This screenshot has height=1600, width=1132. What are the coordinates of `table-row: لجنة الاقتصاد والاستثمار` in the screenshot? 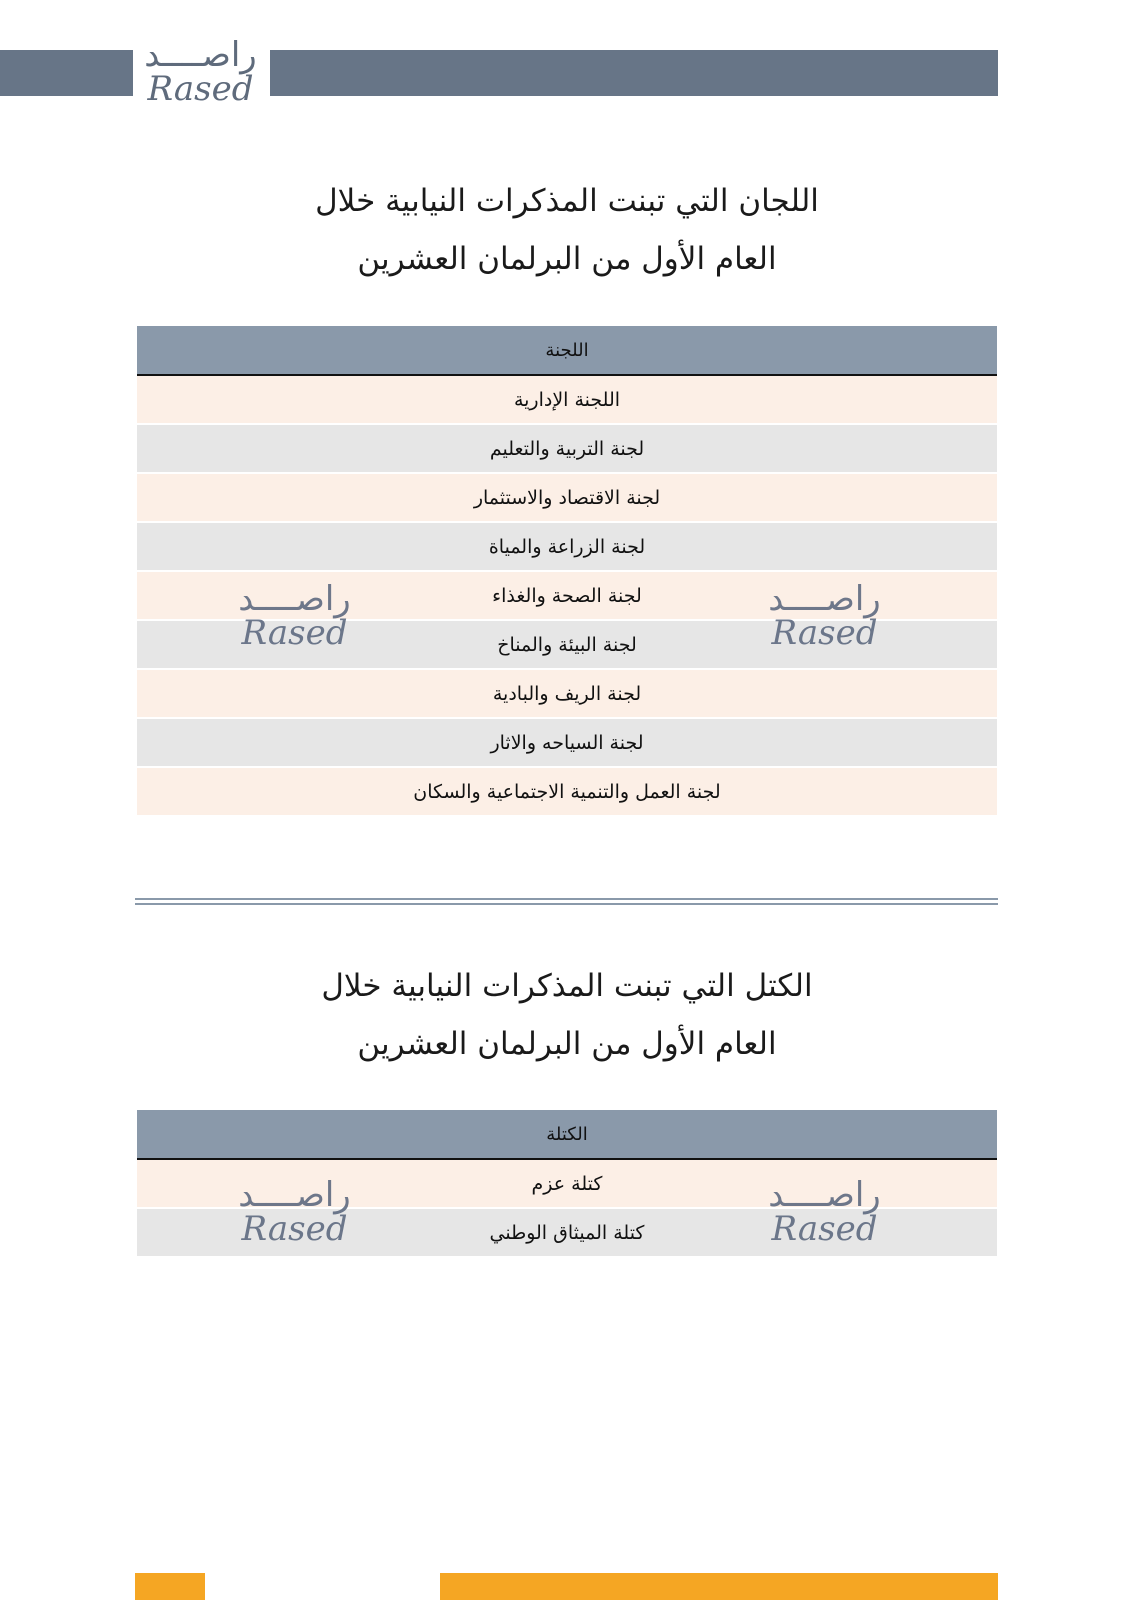 It's located at (567, 498).